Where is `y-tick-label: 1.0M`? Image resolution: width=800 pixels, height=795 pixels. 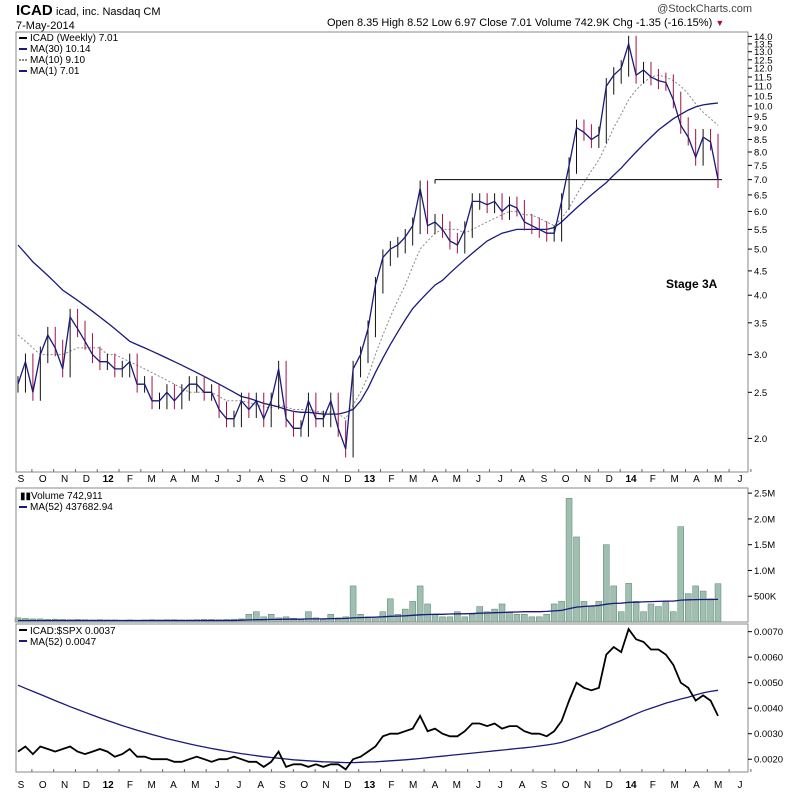
y-tick-label: 1.0M is located at coordinates (764, 571).